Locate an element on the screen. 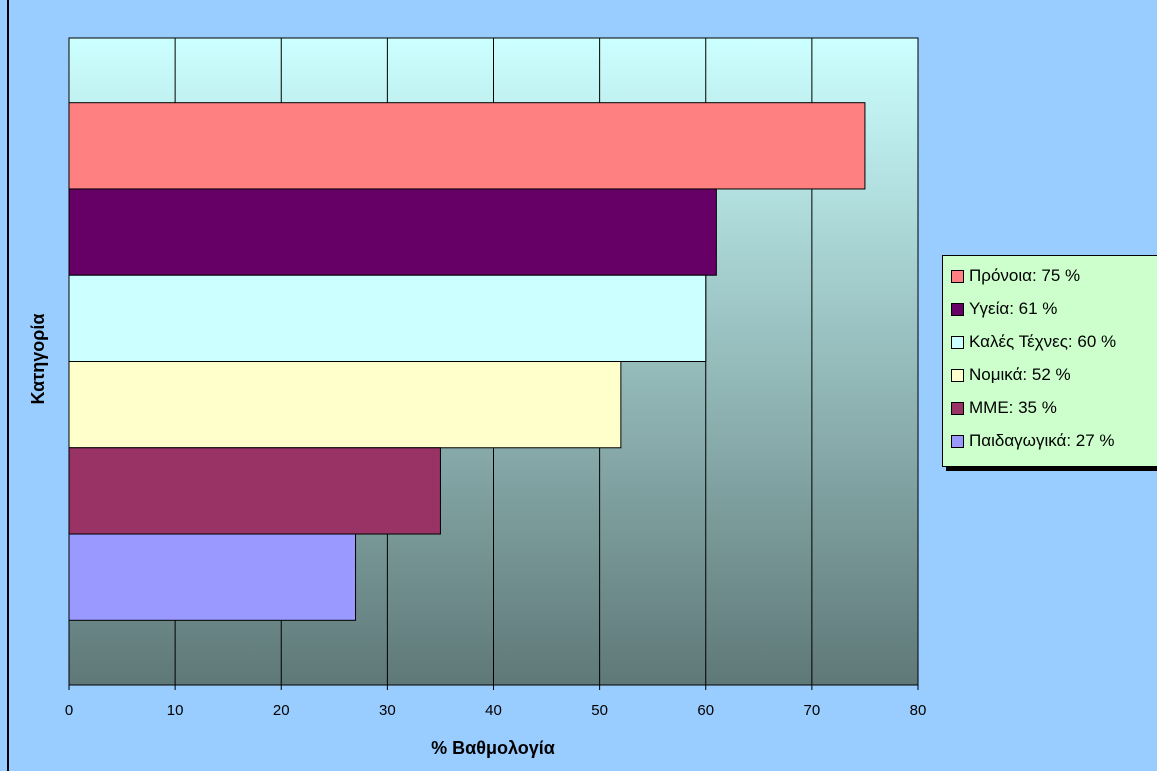  legend-item-ygeia: Υγεία: 61 % is located at coordinates (1004, 309).